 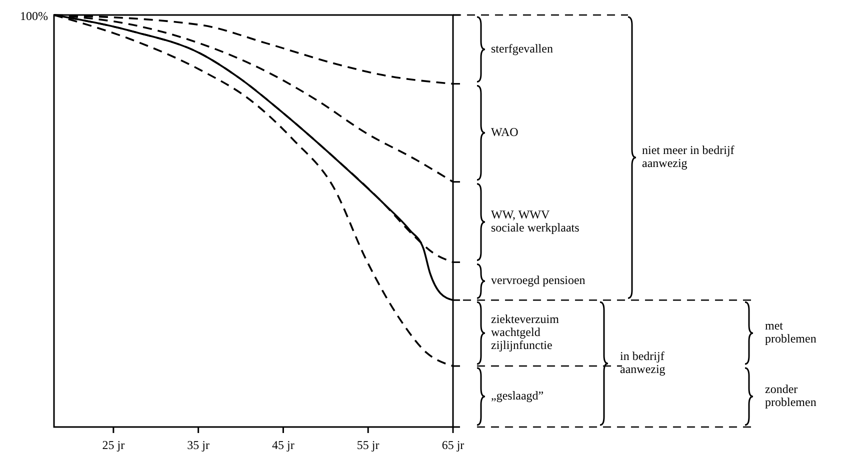 I want to click on text: WW, WWV sociale werkplaats, so click(x=535, y=220).